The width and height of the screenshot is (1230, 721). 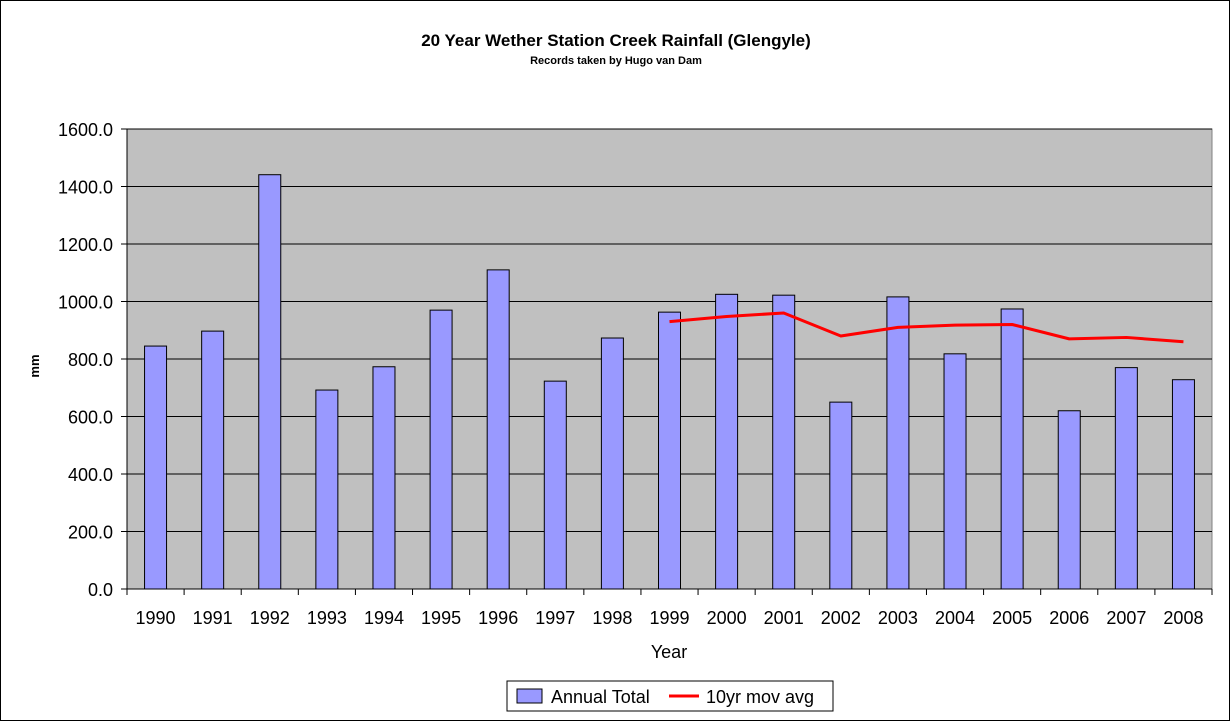 I want to click on legend-label-moving-average: 10yr mov avg, so click(x=760, y=697).